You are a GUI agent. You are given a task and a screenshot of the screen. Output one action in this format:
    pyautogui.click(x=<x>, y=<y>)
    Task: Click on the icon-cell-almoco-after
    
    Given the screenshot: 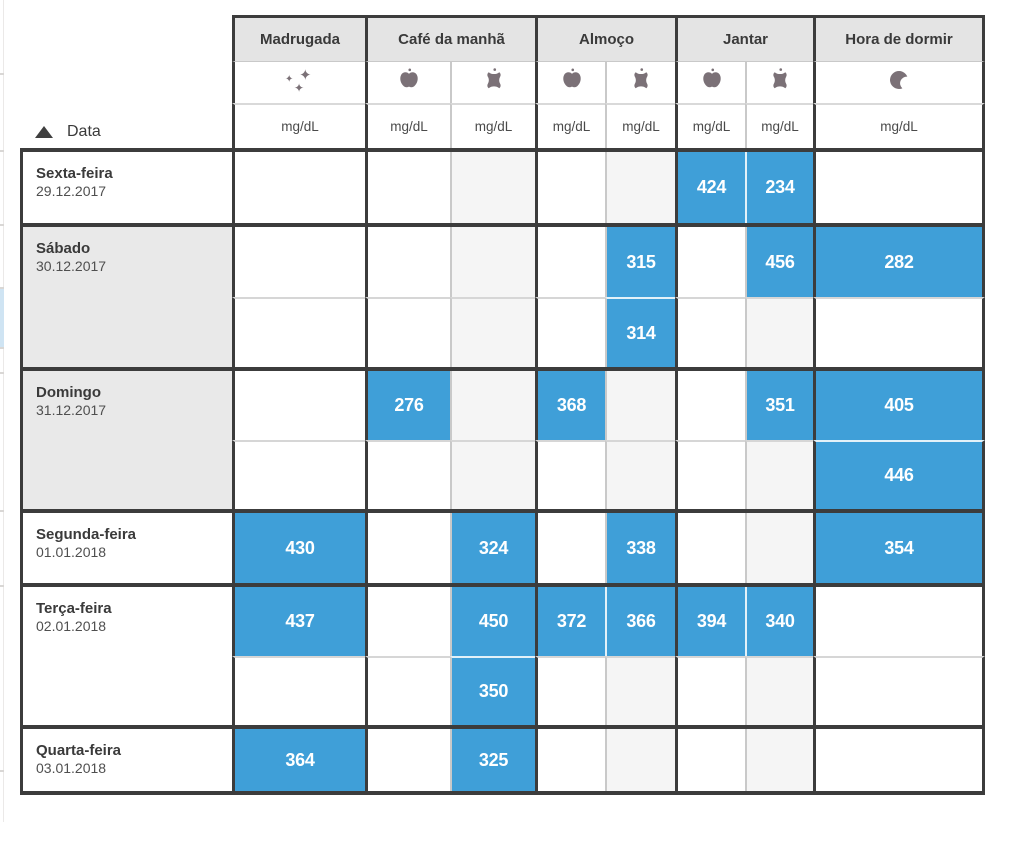 What is the action you would take?
    pyautogui.click(x=640, y=82)
    